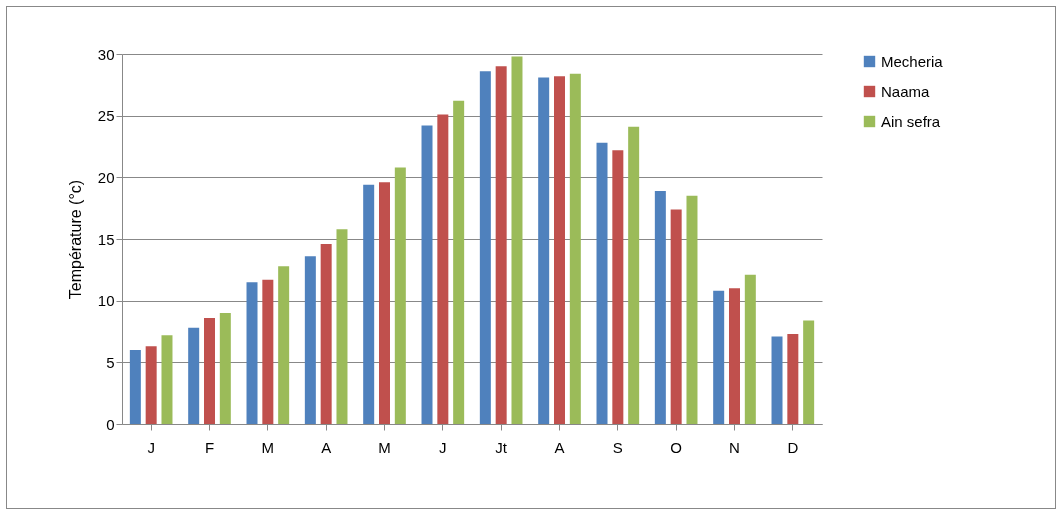 This screenshot has height=517, width=1064. I want to click on y-tick-label: 10, so click(106, 301).